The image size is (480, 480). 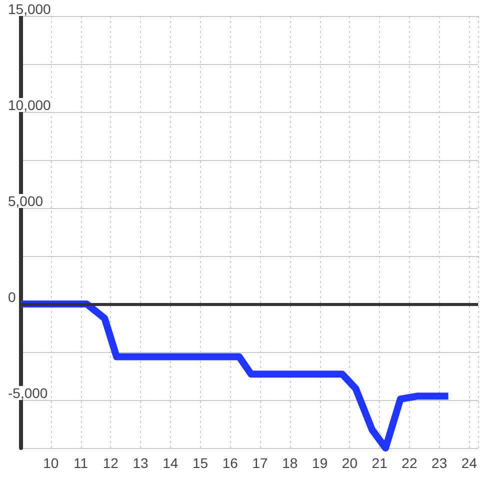 What do you see at coordinates (320, 463) in the screenshot?
I see `x-tick-label: 19` at bounding box center [320, 463].